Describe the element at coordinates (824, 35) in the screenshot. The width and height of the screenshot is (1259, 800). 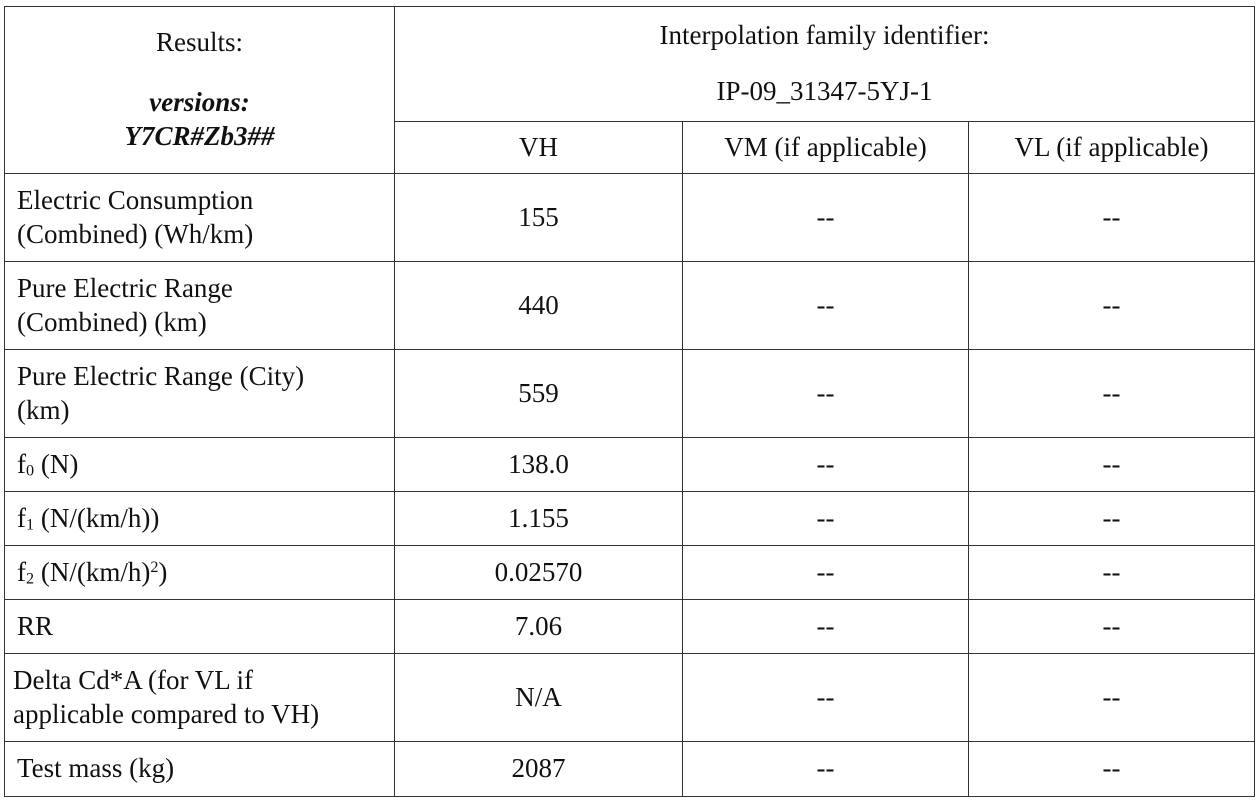
I see `family-label: Interpolation family identifier:` at that location.